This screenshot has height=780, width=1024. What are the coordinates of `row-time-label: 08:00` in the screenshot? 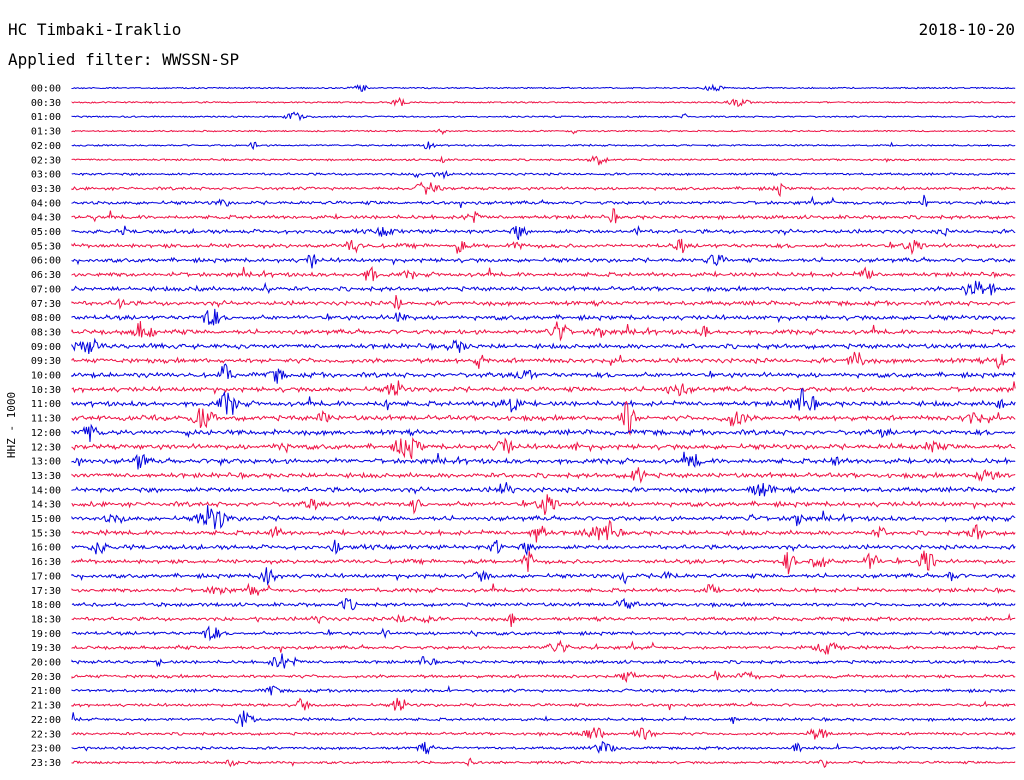 It's located at (46, 318).